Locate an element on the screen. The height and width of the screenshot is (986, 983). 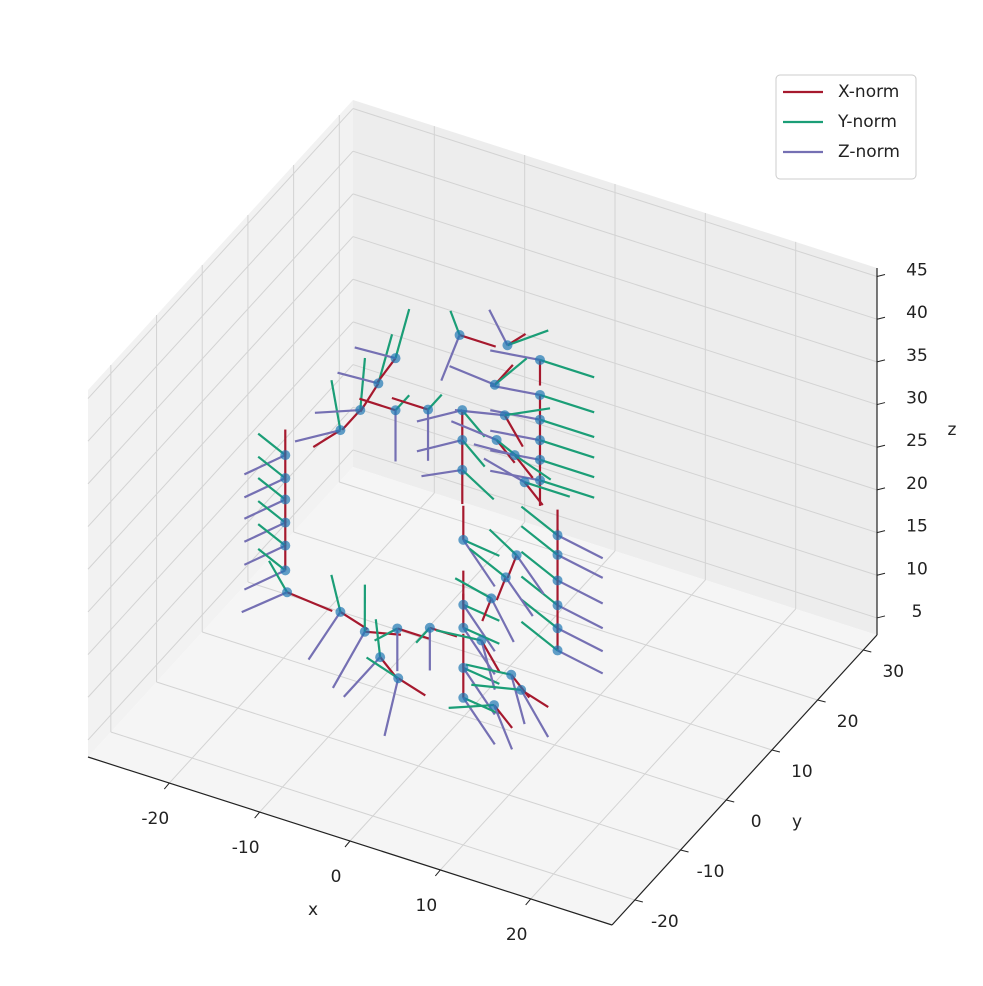
z-tick-label: 20 is located at coordinates (917, 484).